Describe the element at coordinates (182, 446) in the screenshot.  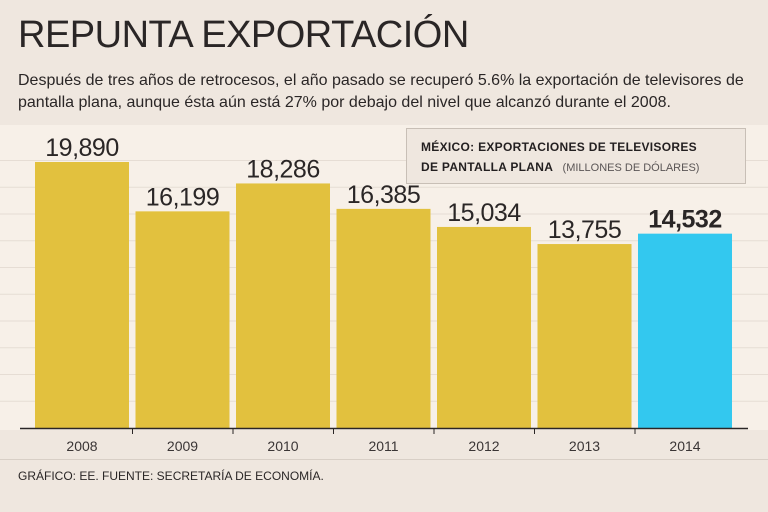
I see `x-tick-label-2009: 2009` at that location.